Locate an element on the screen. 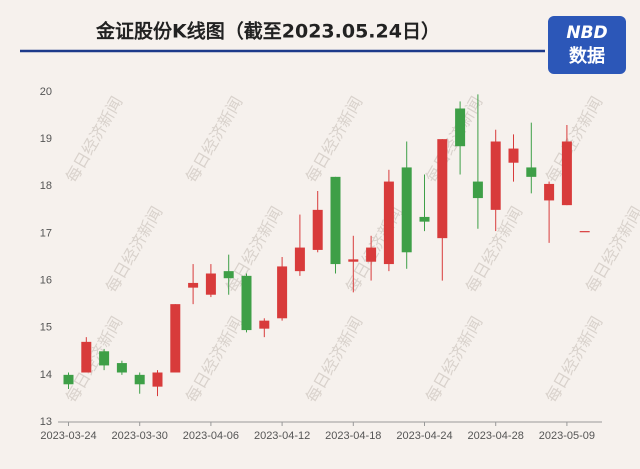  y-tick-label: 14 is located at coordinates (46, 375).